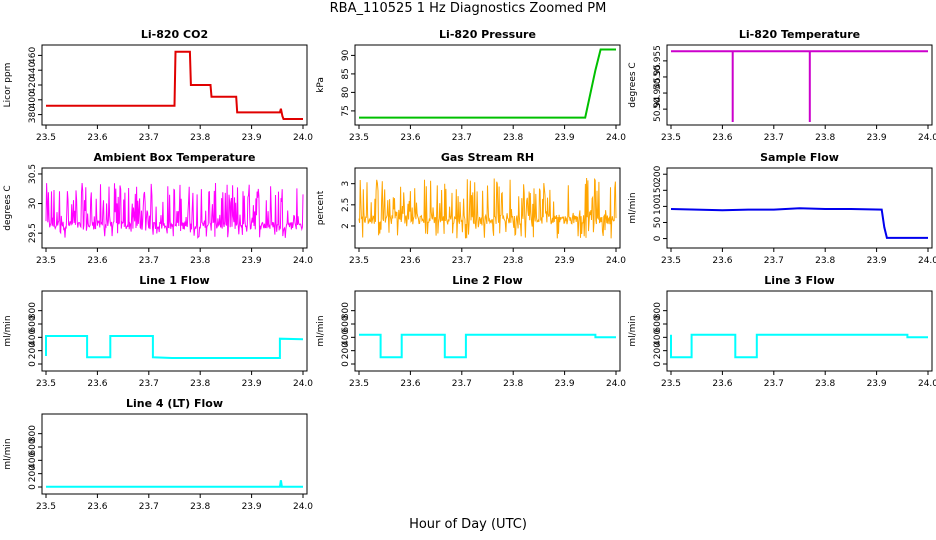 The width and height of the screenshot is (936, 540). I want to click on y-axis-label: percent, so click(321, 207).